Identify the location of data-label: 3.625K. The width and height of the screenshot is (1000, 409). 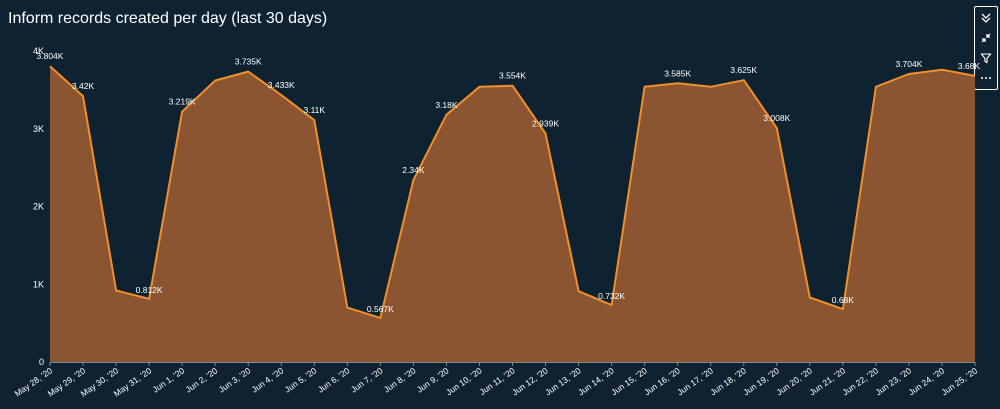
(743, 70).